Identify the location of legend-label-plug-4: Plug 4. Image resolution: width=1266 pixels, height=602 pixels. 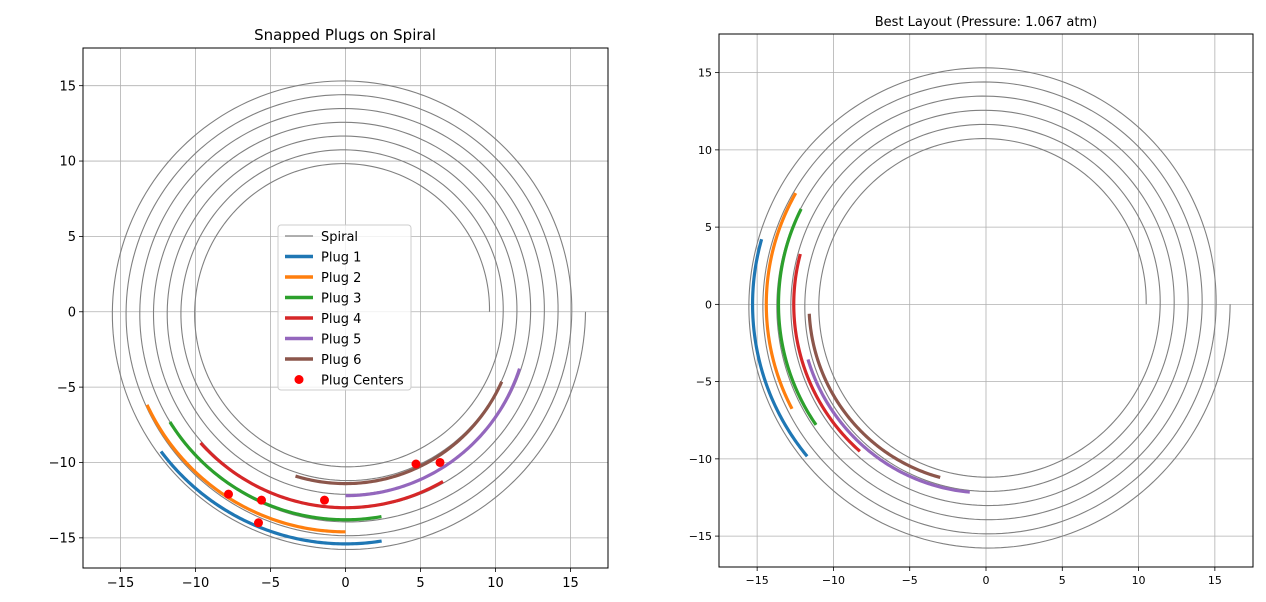
(341, 319).